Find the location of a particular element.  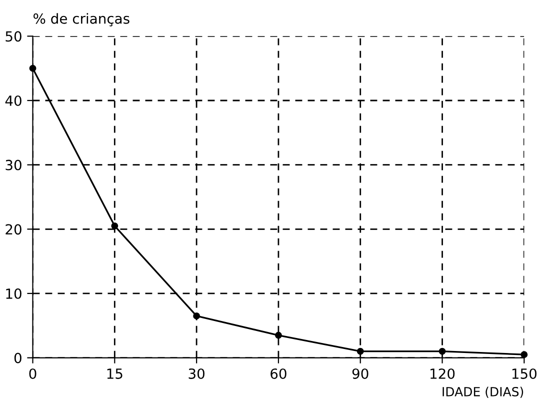

y-tick-label: 20 is located at coordinates (14, 229).